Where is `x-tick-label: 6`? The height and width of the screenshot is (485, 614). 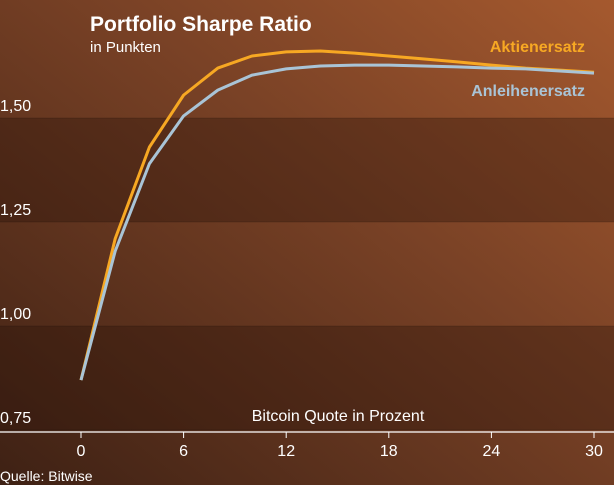 x-tick-label: 6 is located at coordinates (183, 451).